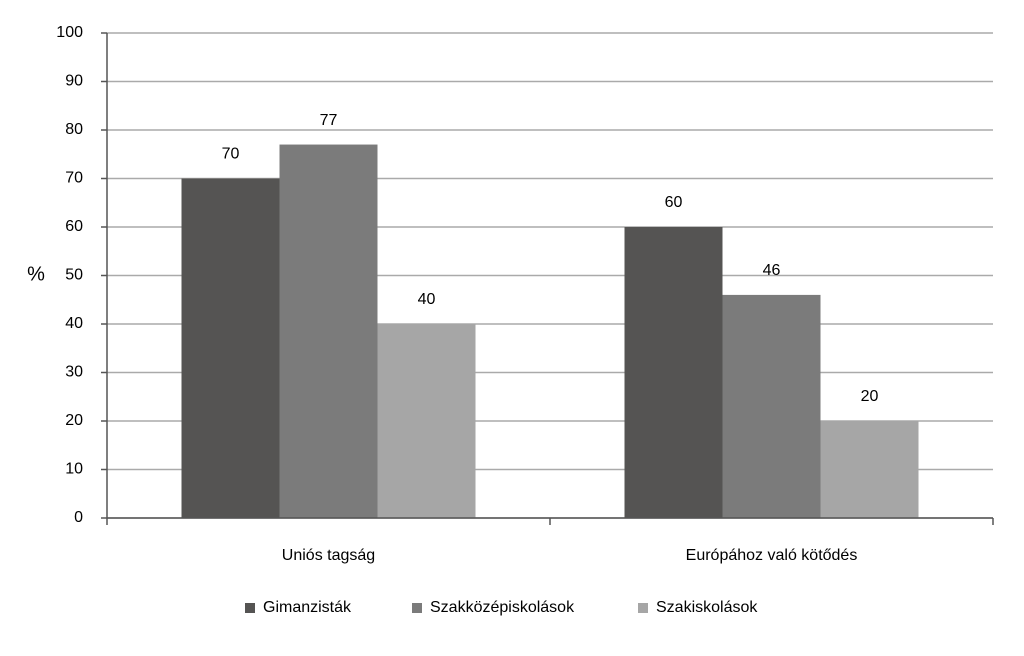 The height and width of the screenshot is (656, 1024). Describe the element at coordinates (78, 517) in the screenshot. I see `y-tick-label: 0` at that location.